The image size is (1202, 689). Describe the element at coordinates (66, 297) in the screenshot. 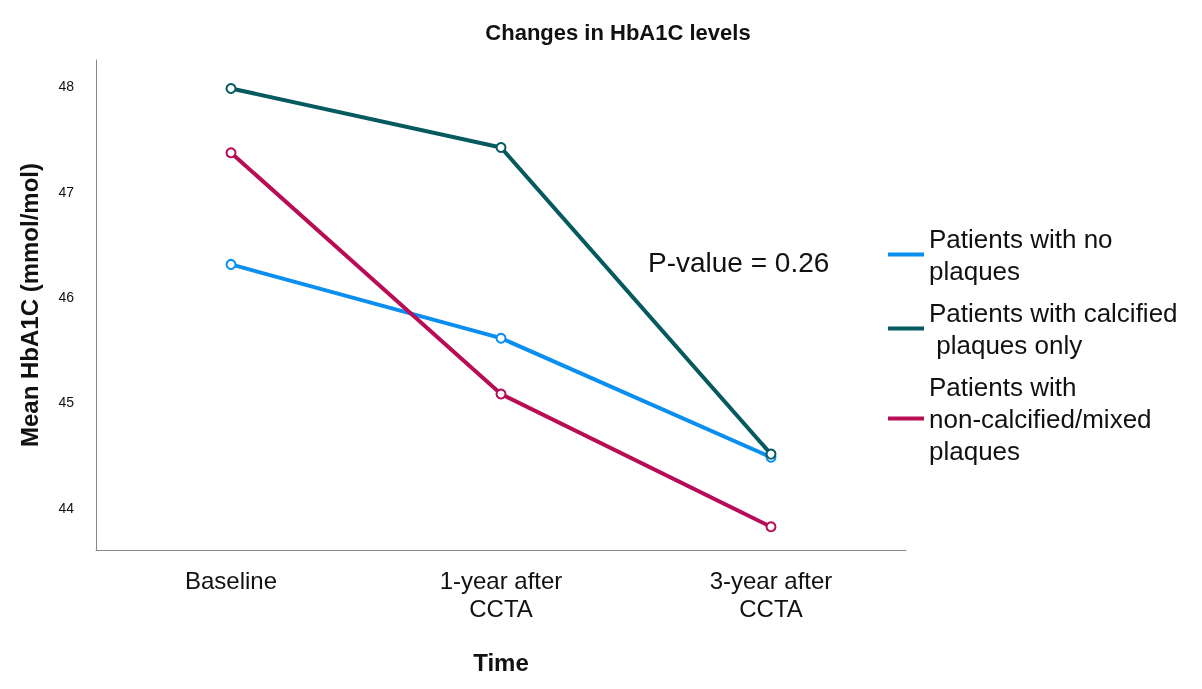

I see `y-tick-label: 46` at that location.